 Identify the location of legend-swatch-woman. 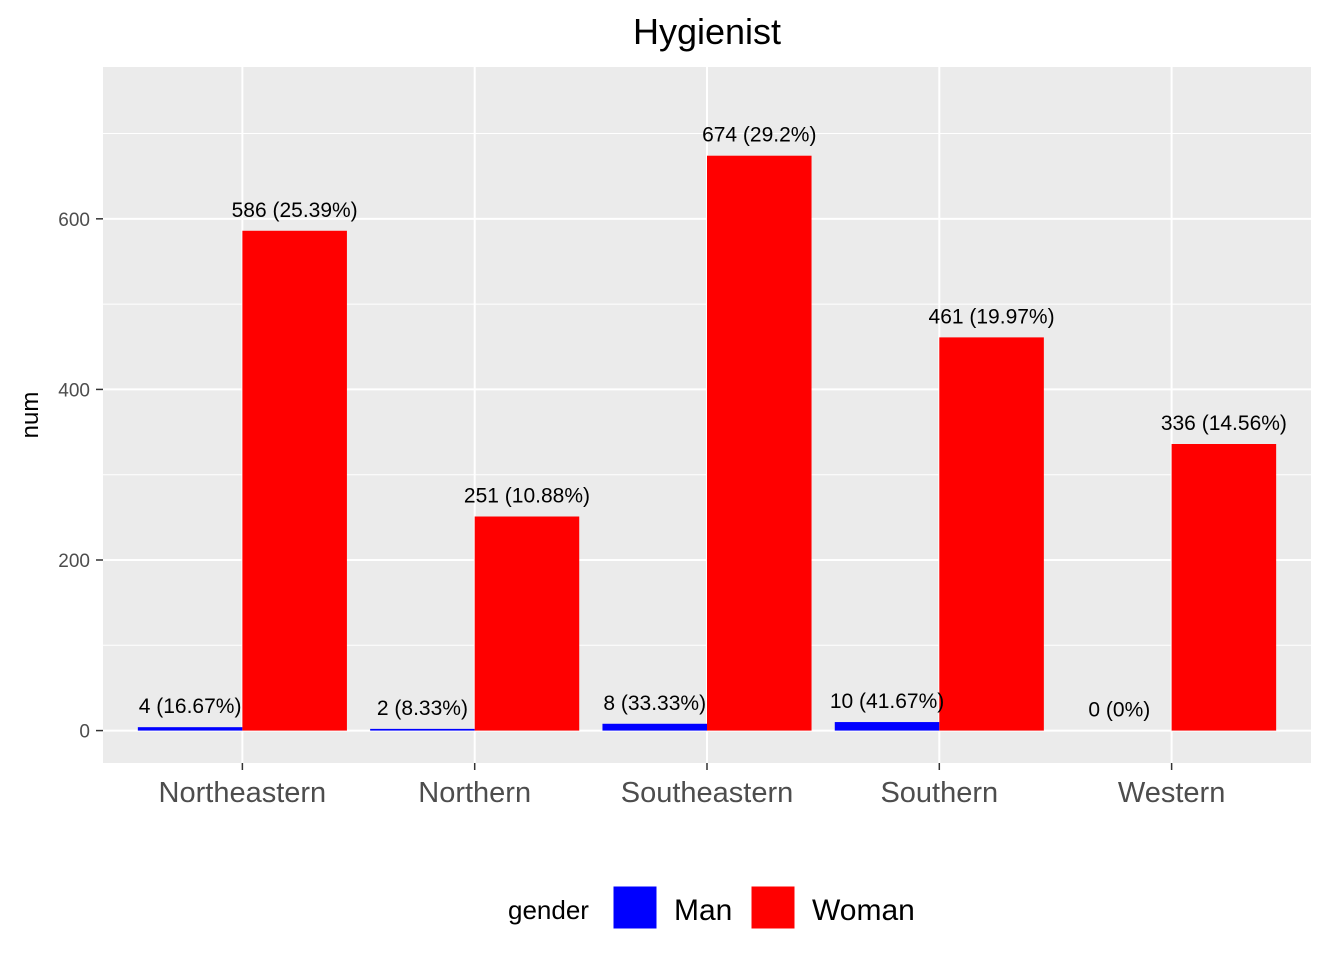
(773, 907).